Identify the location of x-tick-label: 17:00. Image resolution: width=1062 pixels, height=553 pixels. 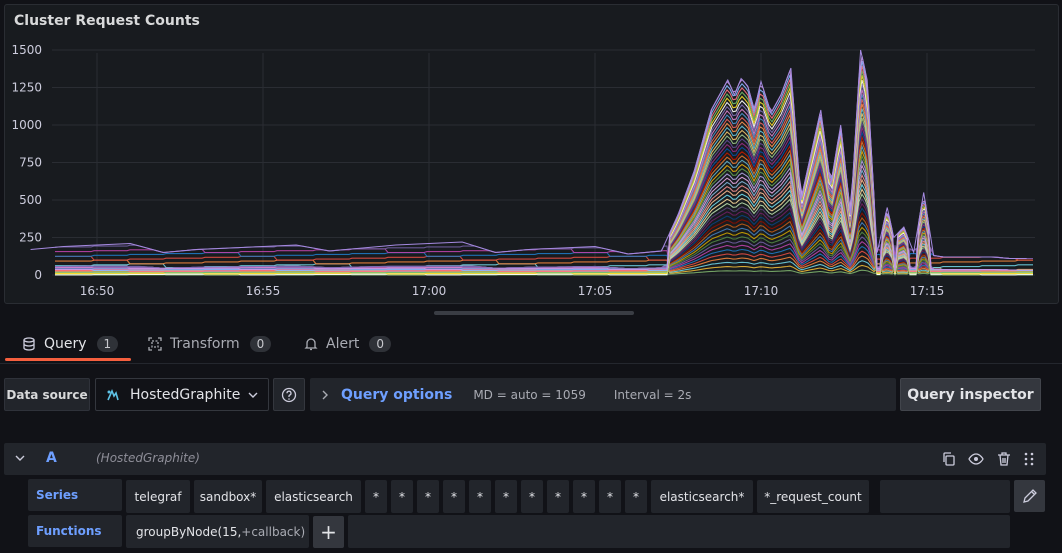
(429, 291).